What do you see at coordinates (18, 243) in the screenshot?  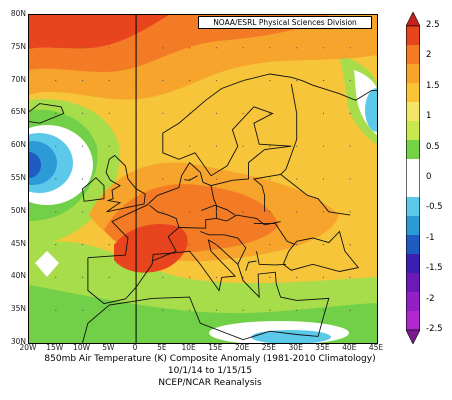 I see `lat-label: 45N` at bounding box center [18, 243].